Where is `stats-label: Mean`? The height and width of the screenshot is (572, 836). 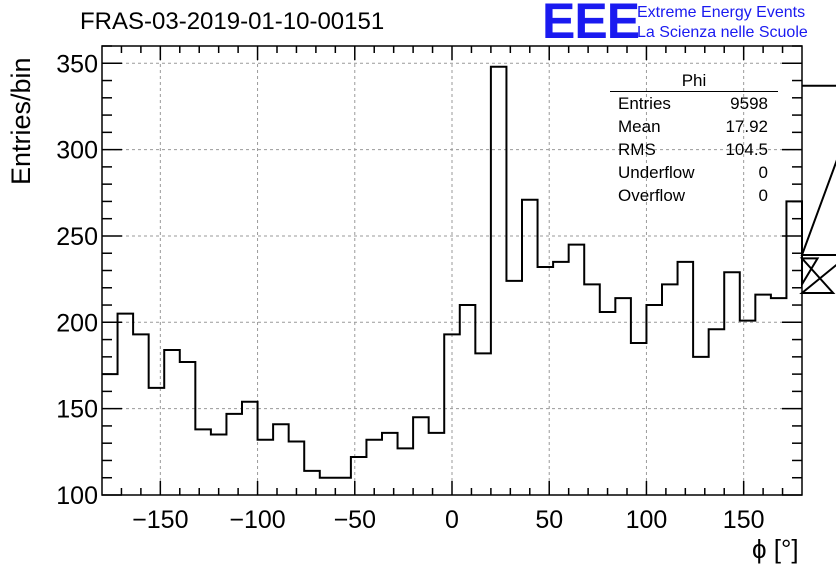
stats-label: Mean is located at coordinates (639, 126).